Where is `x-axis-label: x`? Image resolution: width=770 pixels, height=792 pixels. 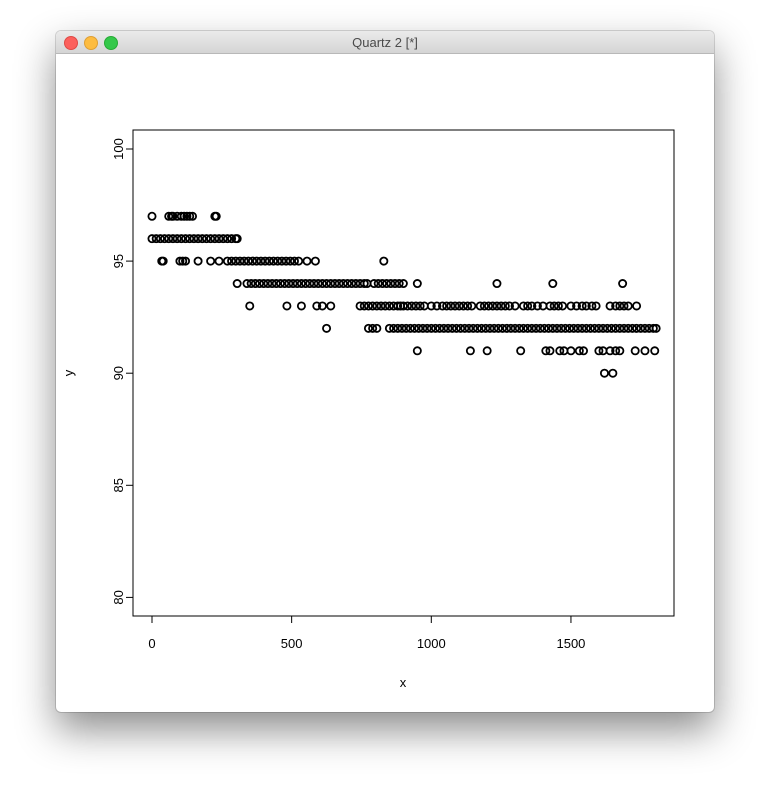
x-axis-label: x is located at coordinates (403, 682).